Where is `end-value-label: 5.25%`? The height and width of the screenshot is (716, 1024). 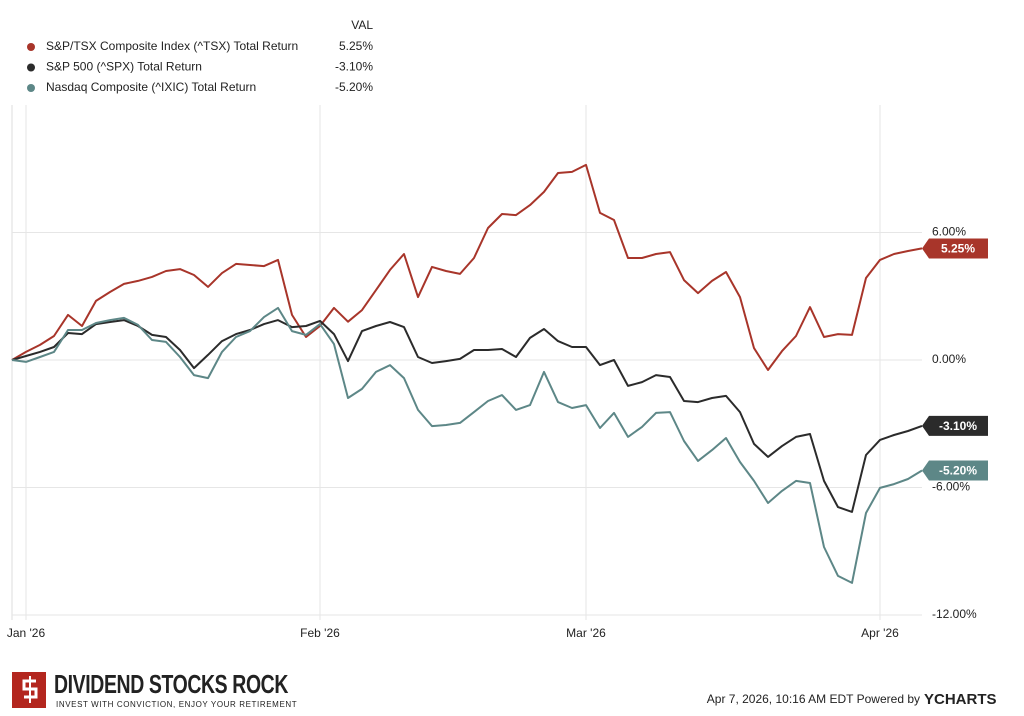
end-value-label: 5.25% is located at coordinates (958, 249).